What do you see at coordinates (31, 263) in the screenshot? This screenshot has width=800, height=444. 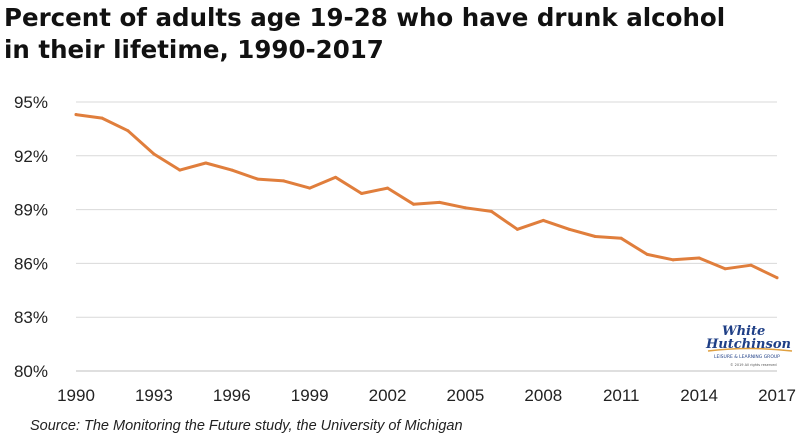 I see `y-tick-label: 86%` at bounding box center [31, 263].